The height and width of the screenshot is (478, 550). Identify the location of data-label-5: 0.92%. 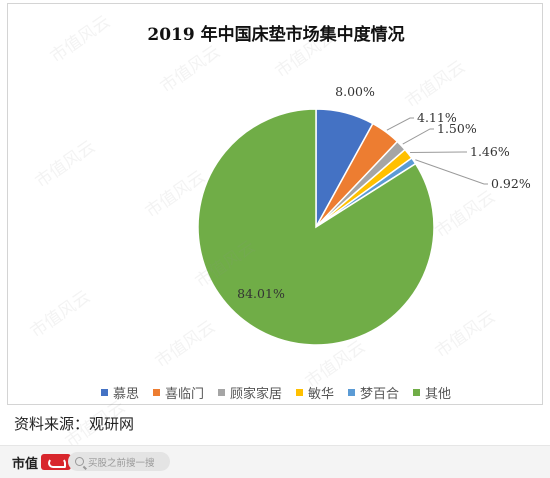
(511, 183).